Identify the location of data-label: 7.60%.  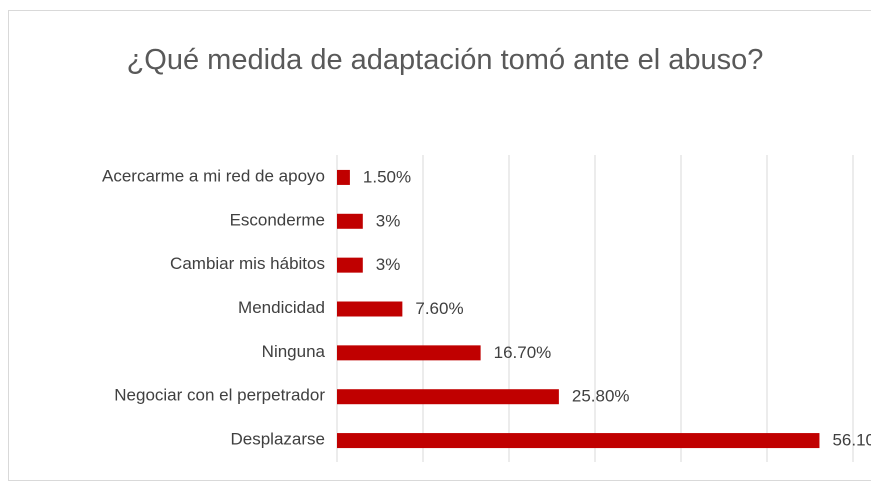
(439, 308).